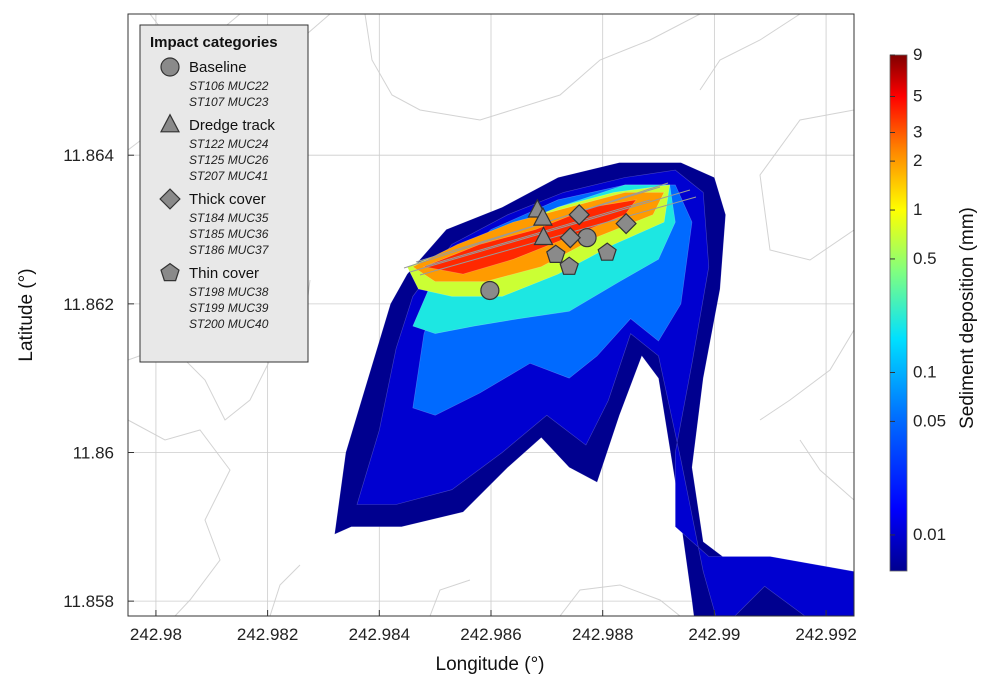 This screenshot has width=988, height=678. Describe the element at coordinates (602, 634) in the screenshot. I see `x-tick-label: 242.988` at that location.